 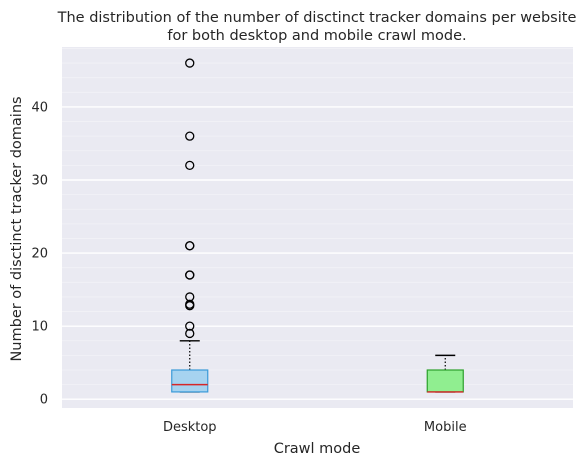 I want to click on box-mobile, so click(x=445, y=373).